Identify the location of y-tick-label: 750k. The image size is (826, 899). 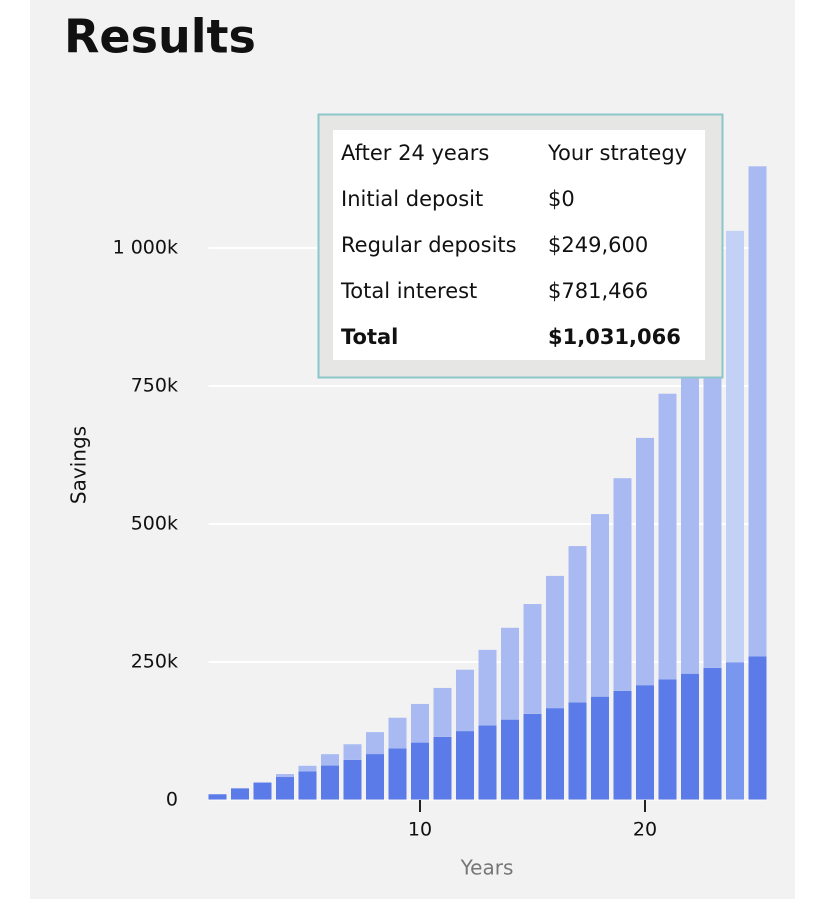
(154, 386).